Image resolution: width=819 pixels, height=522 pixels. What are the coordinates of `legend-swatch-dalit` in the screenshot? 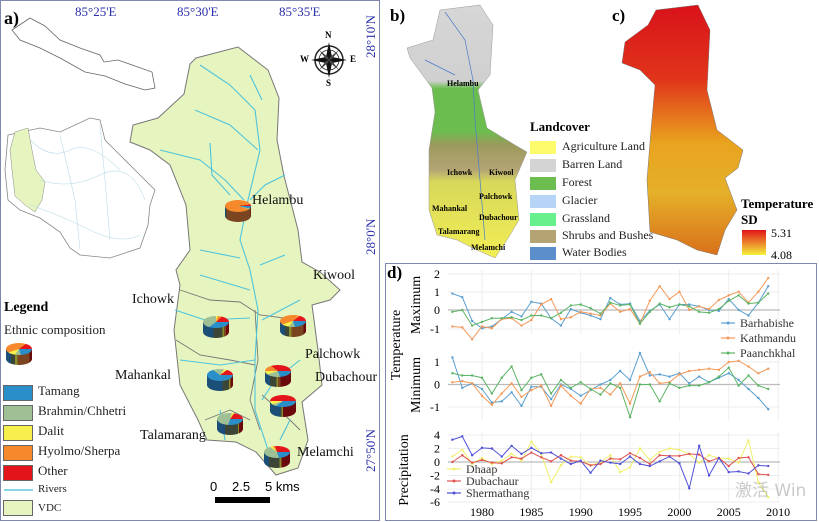 It's located at (18, 433).